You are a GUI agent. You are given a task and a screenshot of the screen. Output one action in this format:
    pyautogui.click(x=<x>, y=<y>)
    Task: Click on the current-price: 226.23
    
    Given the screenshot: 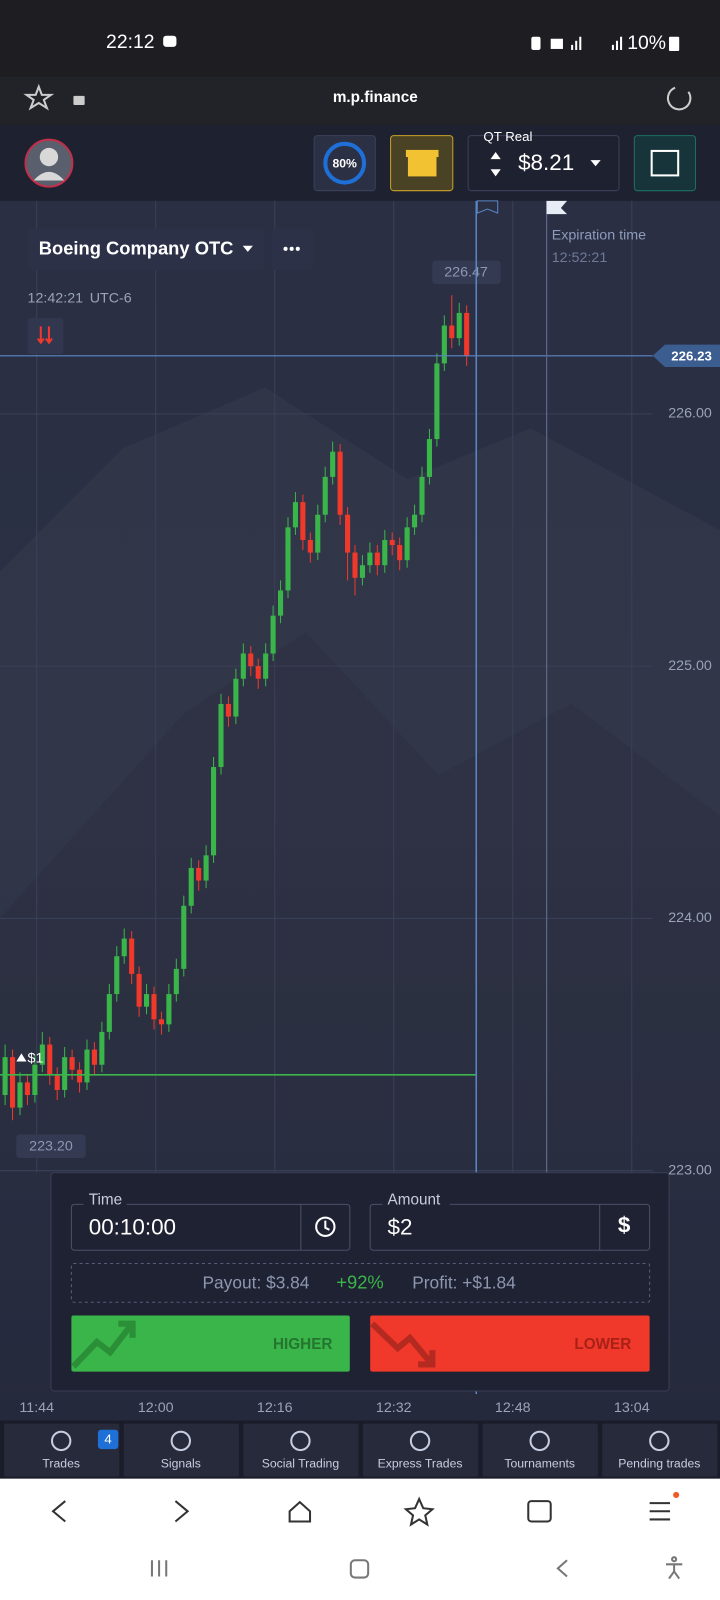 What is the action you would take?
    pyautogui.click(x=691, y=355)
    